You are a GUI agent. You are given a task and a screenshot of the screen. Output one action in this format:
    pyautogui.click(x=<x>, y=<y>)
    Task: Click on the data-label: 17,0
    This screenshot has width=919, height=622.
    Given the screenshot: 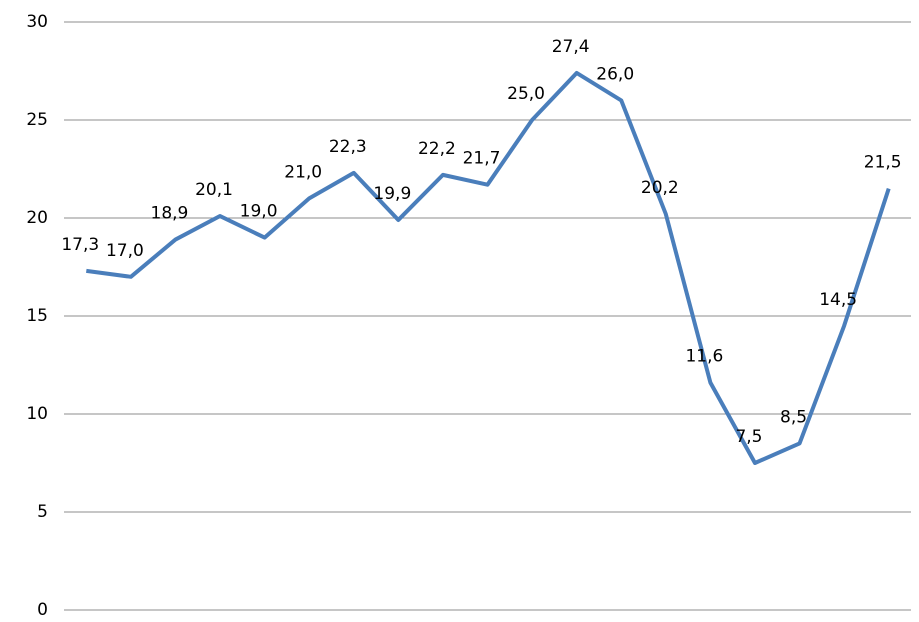 What is the action you would take?
    pyautogui.click(x=125, y=251)
    